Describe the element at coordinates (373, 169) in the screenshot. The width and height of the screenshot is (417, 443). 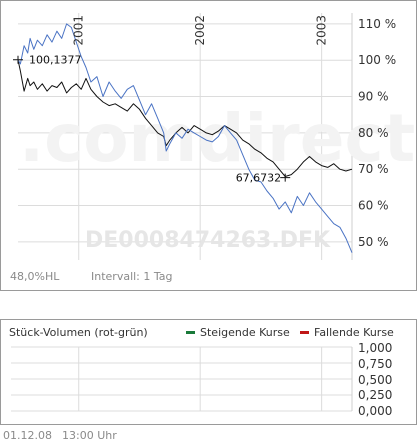
I see `y-tick-label: 70 %` at that location.